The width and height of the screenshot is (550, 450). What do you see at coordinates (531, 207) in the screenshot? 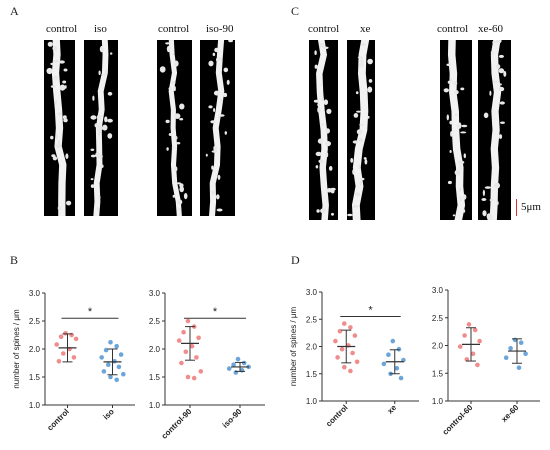
I see `scale-bar-label: 5μm` at bounding box center [531, 207].